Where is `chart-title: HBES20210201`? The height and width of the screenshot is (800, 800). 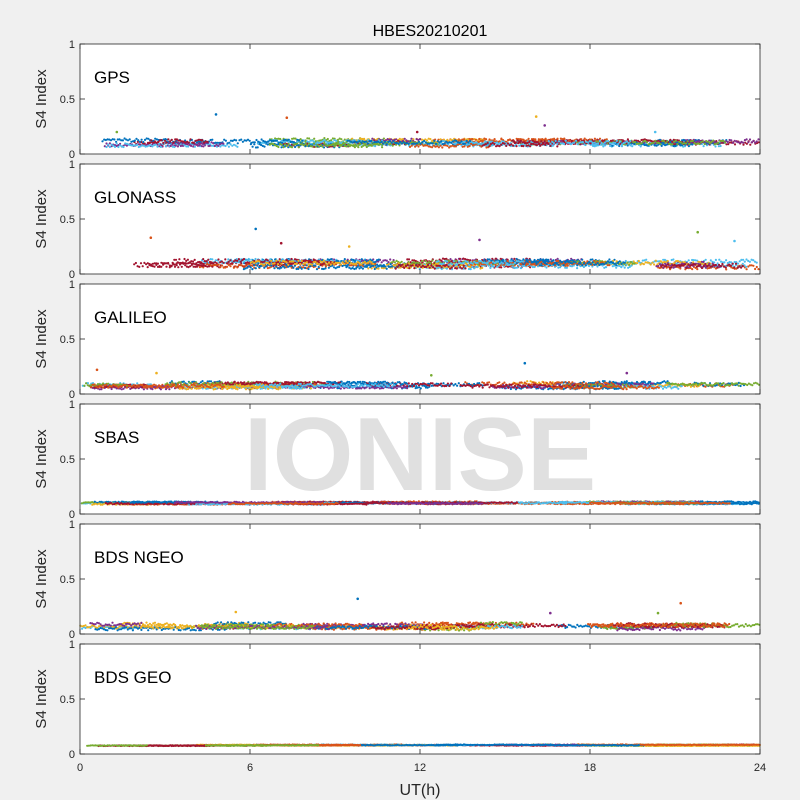 chart-title: HBES20210201 is located at coordinates (430, 31).